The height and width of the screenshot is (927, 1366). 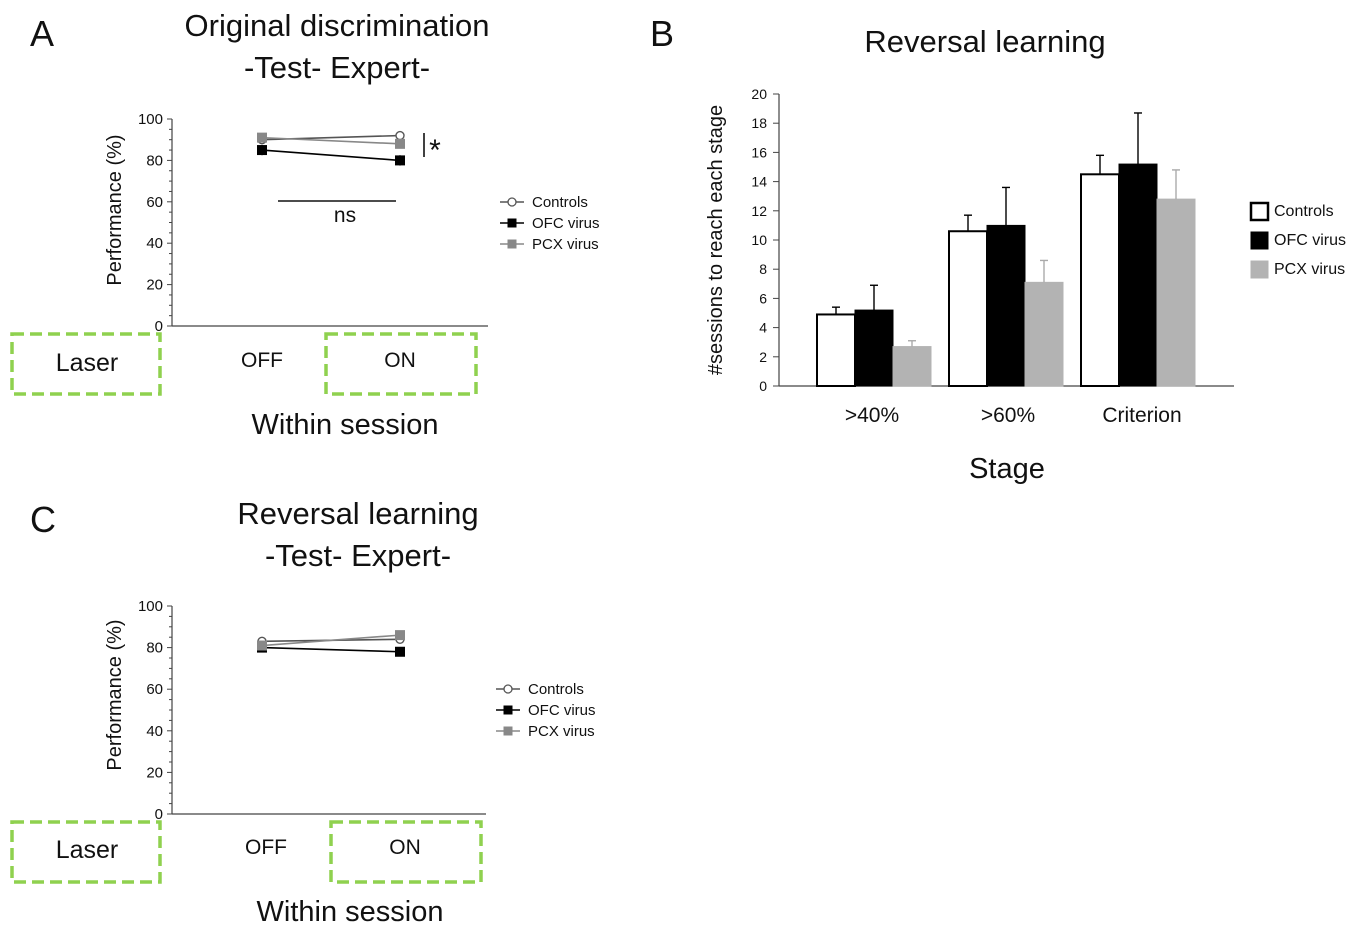 What do you see at coordinates (154, 160) in the screenshot?
I see `panel-a-y-tick-label: 80` at bounding box center [154, 160].